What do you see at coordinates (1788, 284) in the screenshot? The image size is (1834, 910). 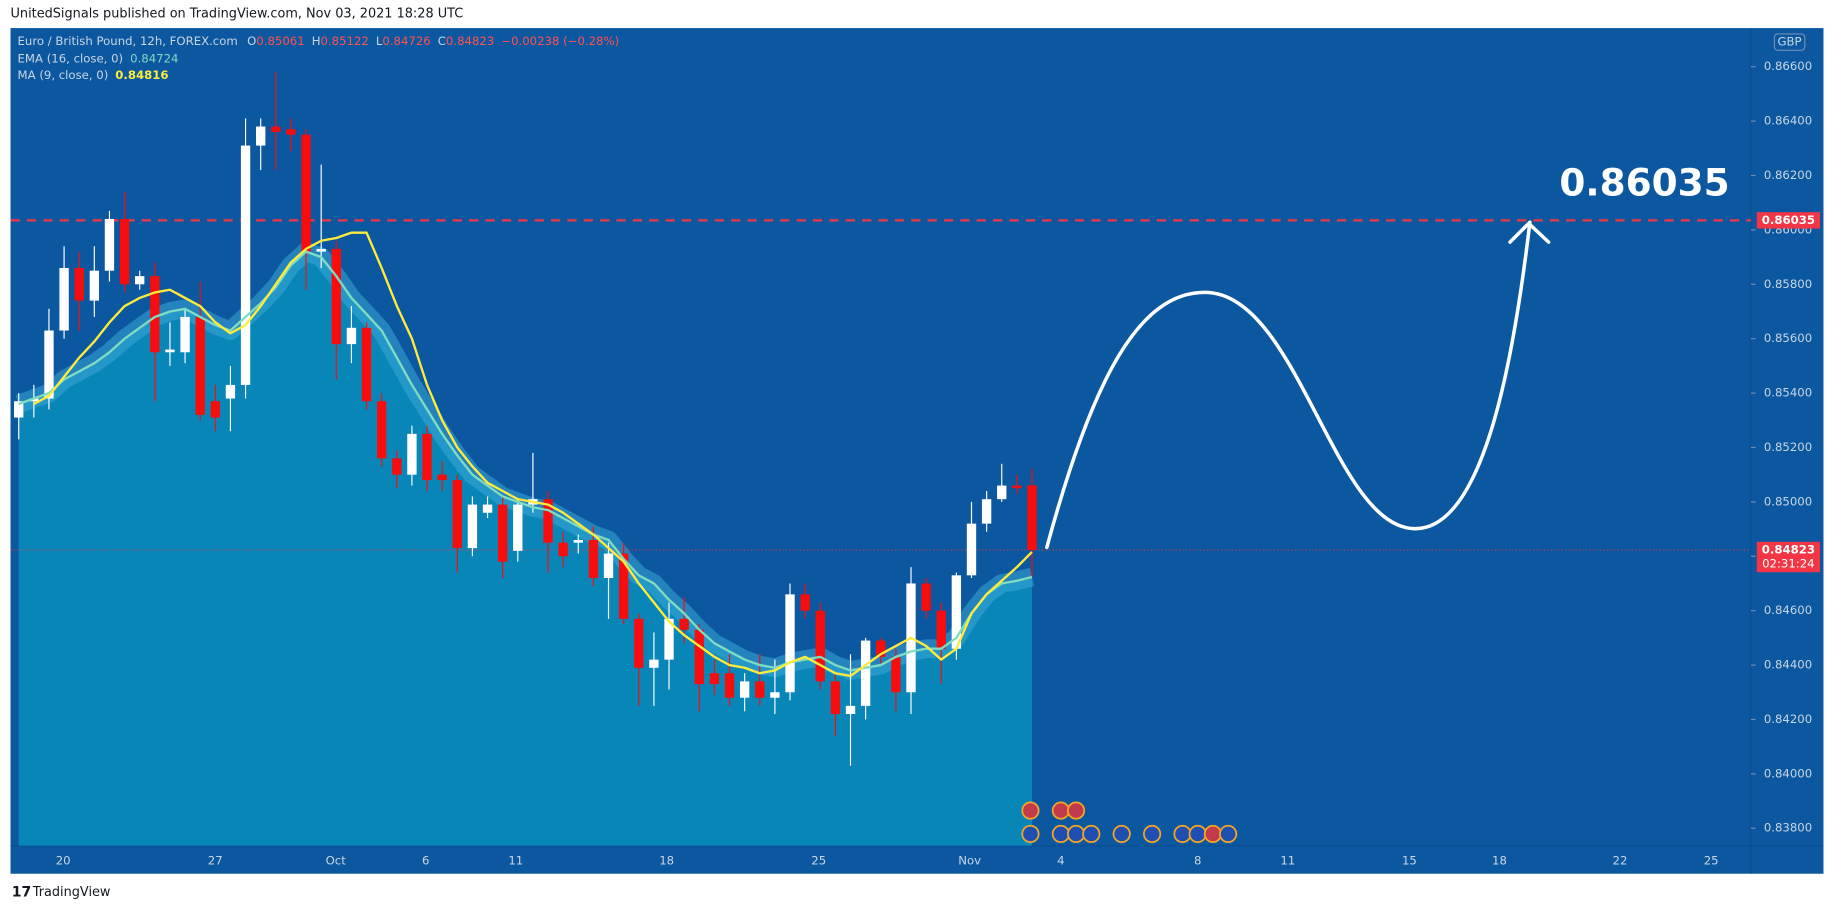 I see `y-tick-label: 0.85800` at bounding box center [1788, 284].